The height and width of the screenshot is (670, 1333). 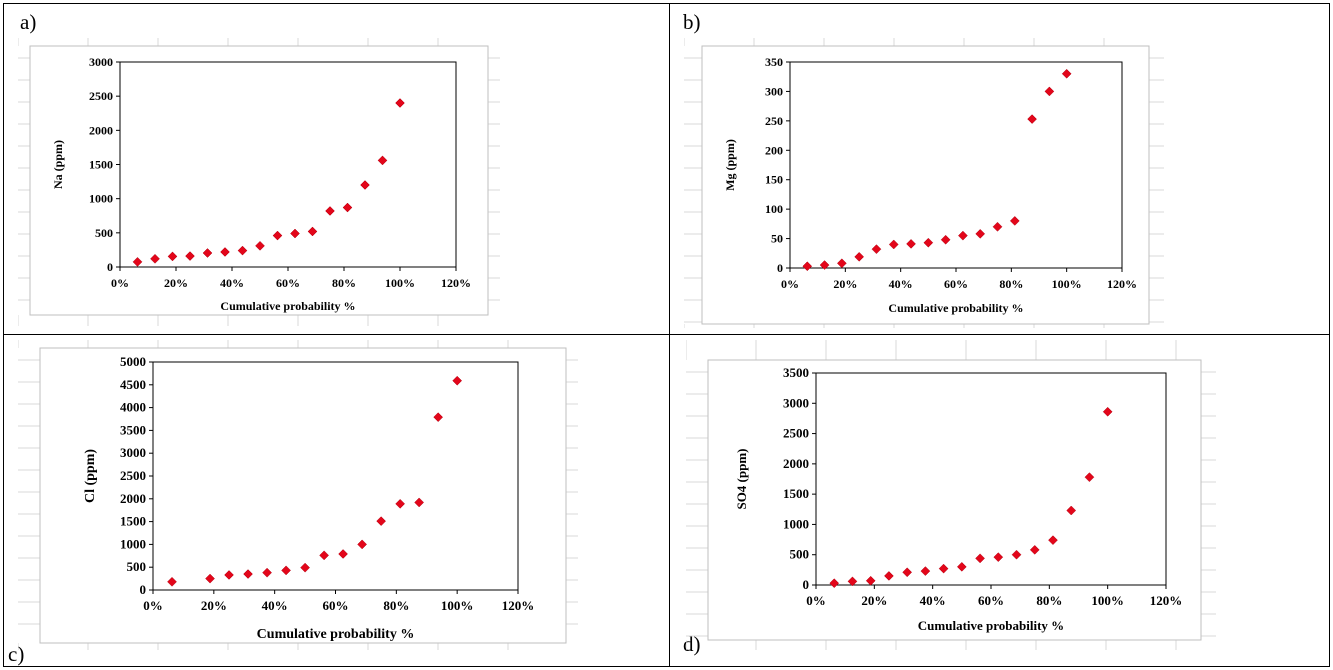 What do you see at coordinates (692, 22) in the screenshot?
I see `panel-label-b: b)` at bounding box center [692, 22].